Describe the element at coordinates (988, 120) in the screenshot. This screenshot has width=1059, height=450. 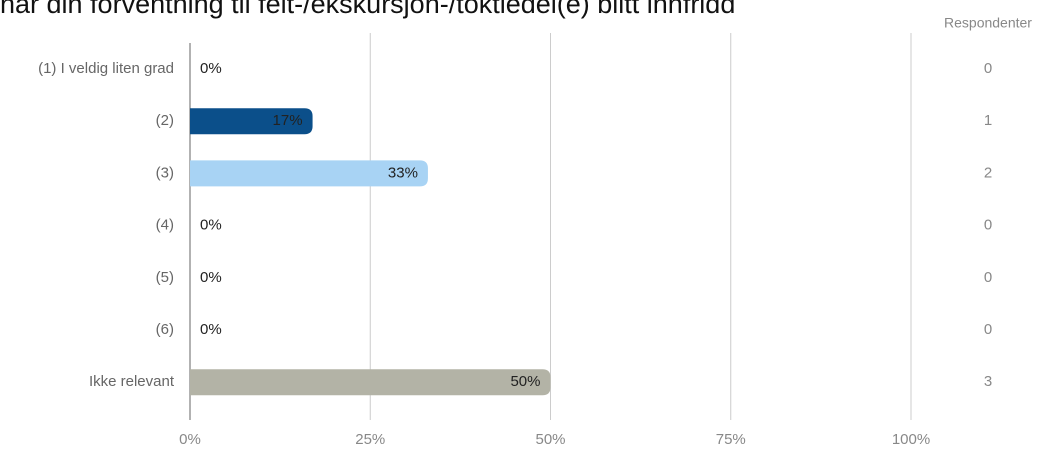
I see `count-label: 1` at that location.